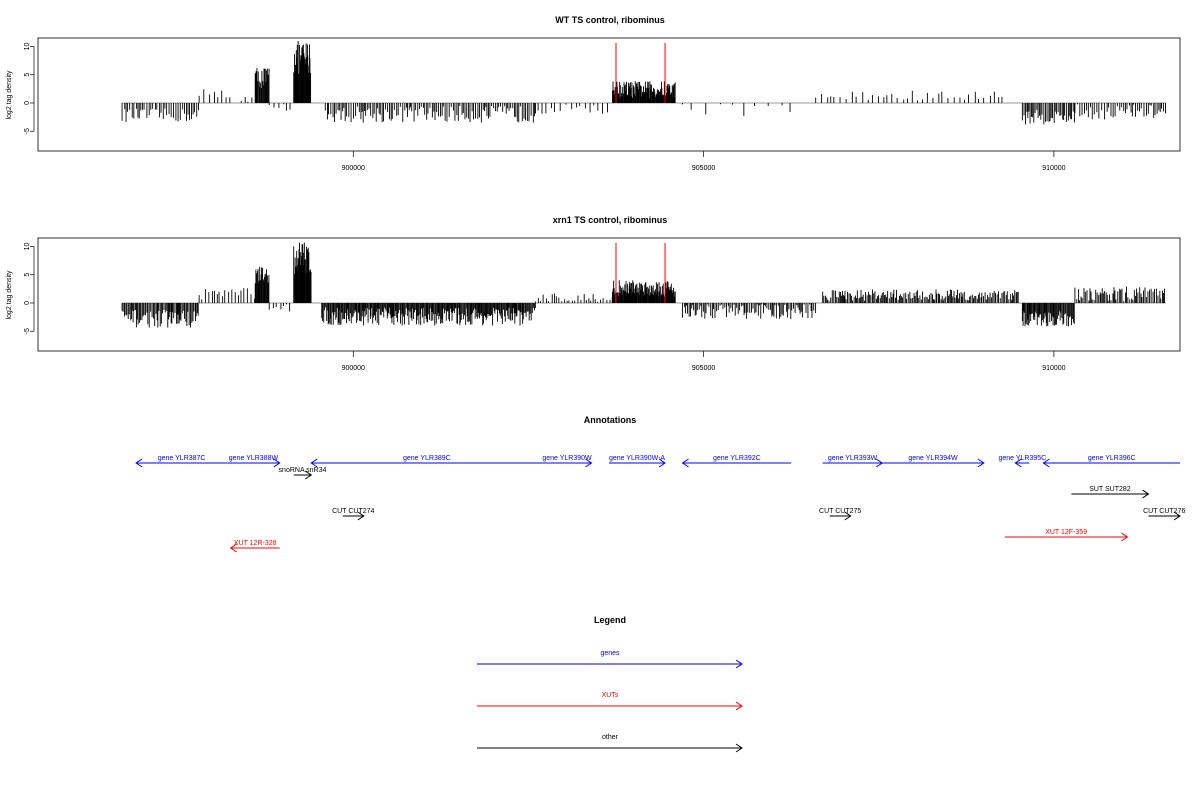 This screenshot has height=800, width=1200. I want to click on xrn1-track-x-axis: 900000 905000 910000, so click(704, 361).